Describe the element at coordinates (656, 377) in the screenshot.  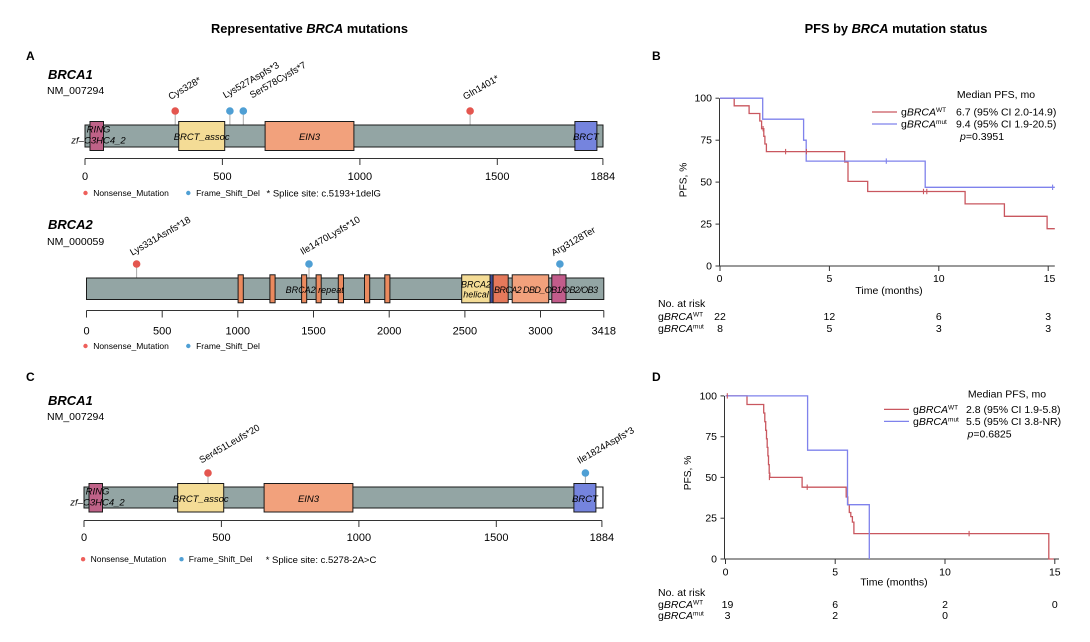
I see `svg-text: D` at that location.